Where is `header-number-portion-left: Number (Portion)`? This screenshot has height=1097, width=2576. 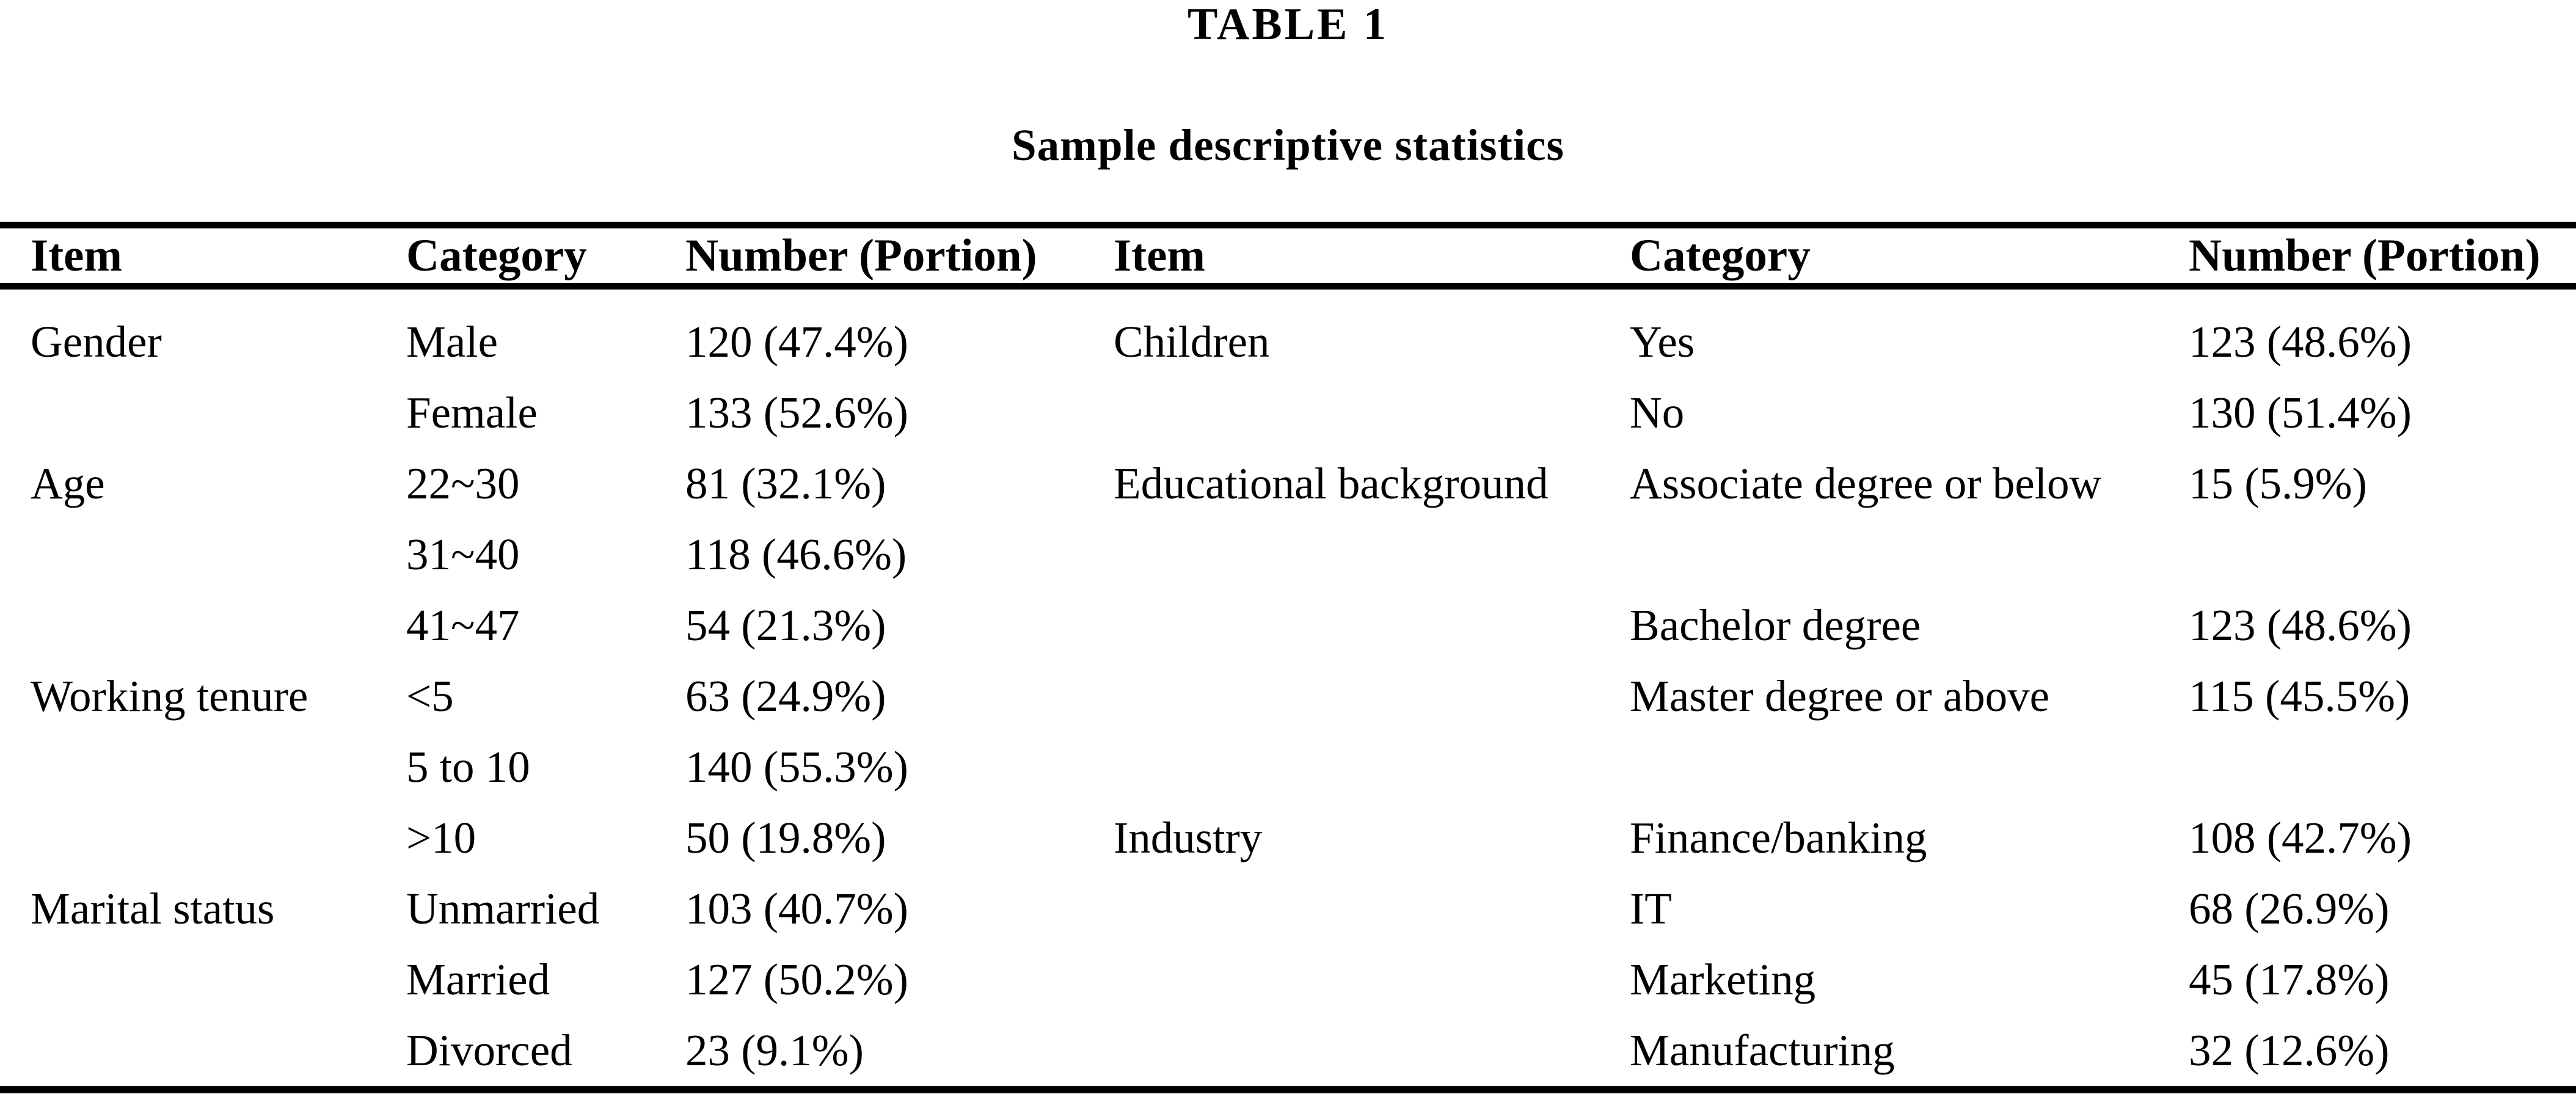
header-number-portion-left: Number (Portion) is located at coordinates (869, 257).